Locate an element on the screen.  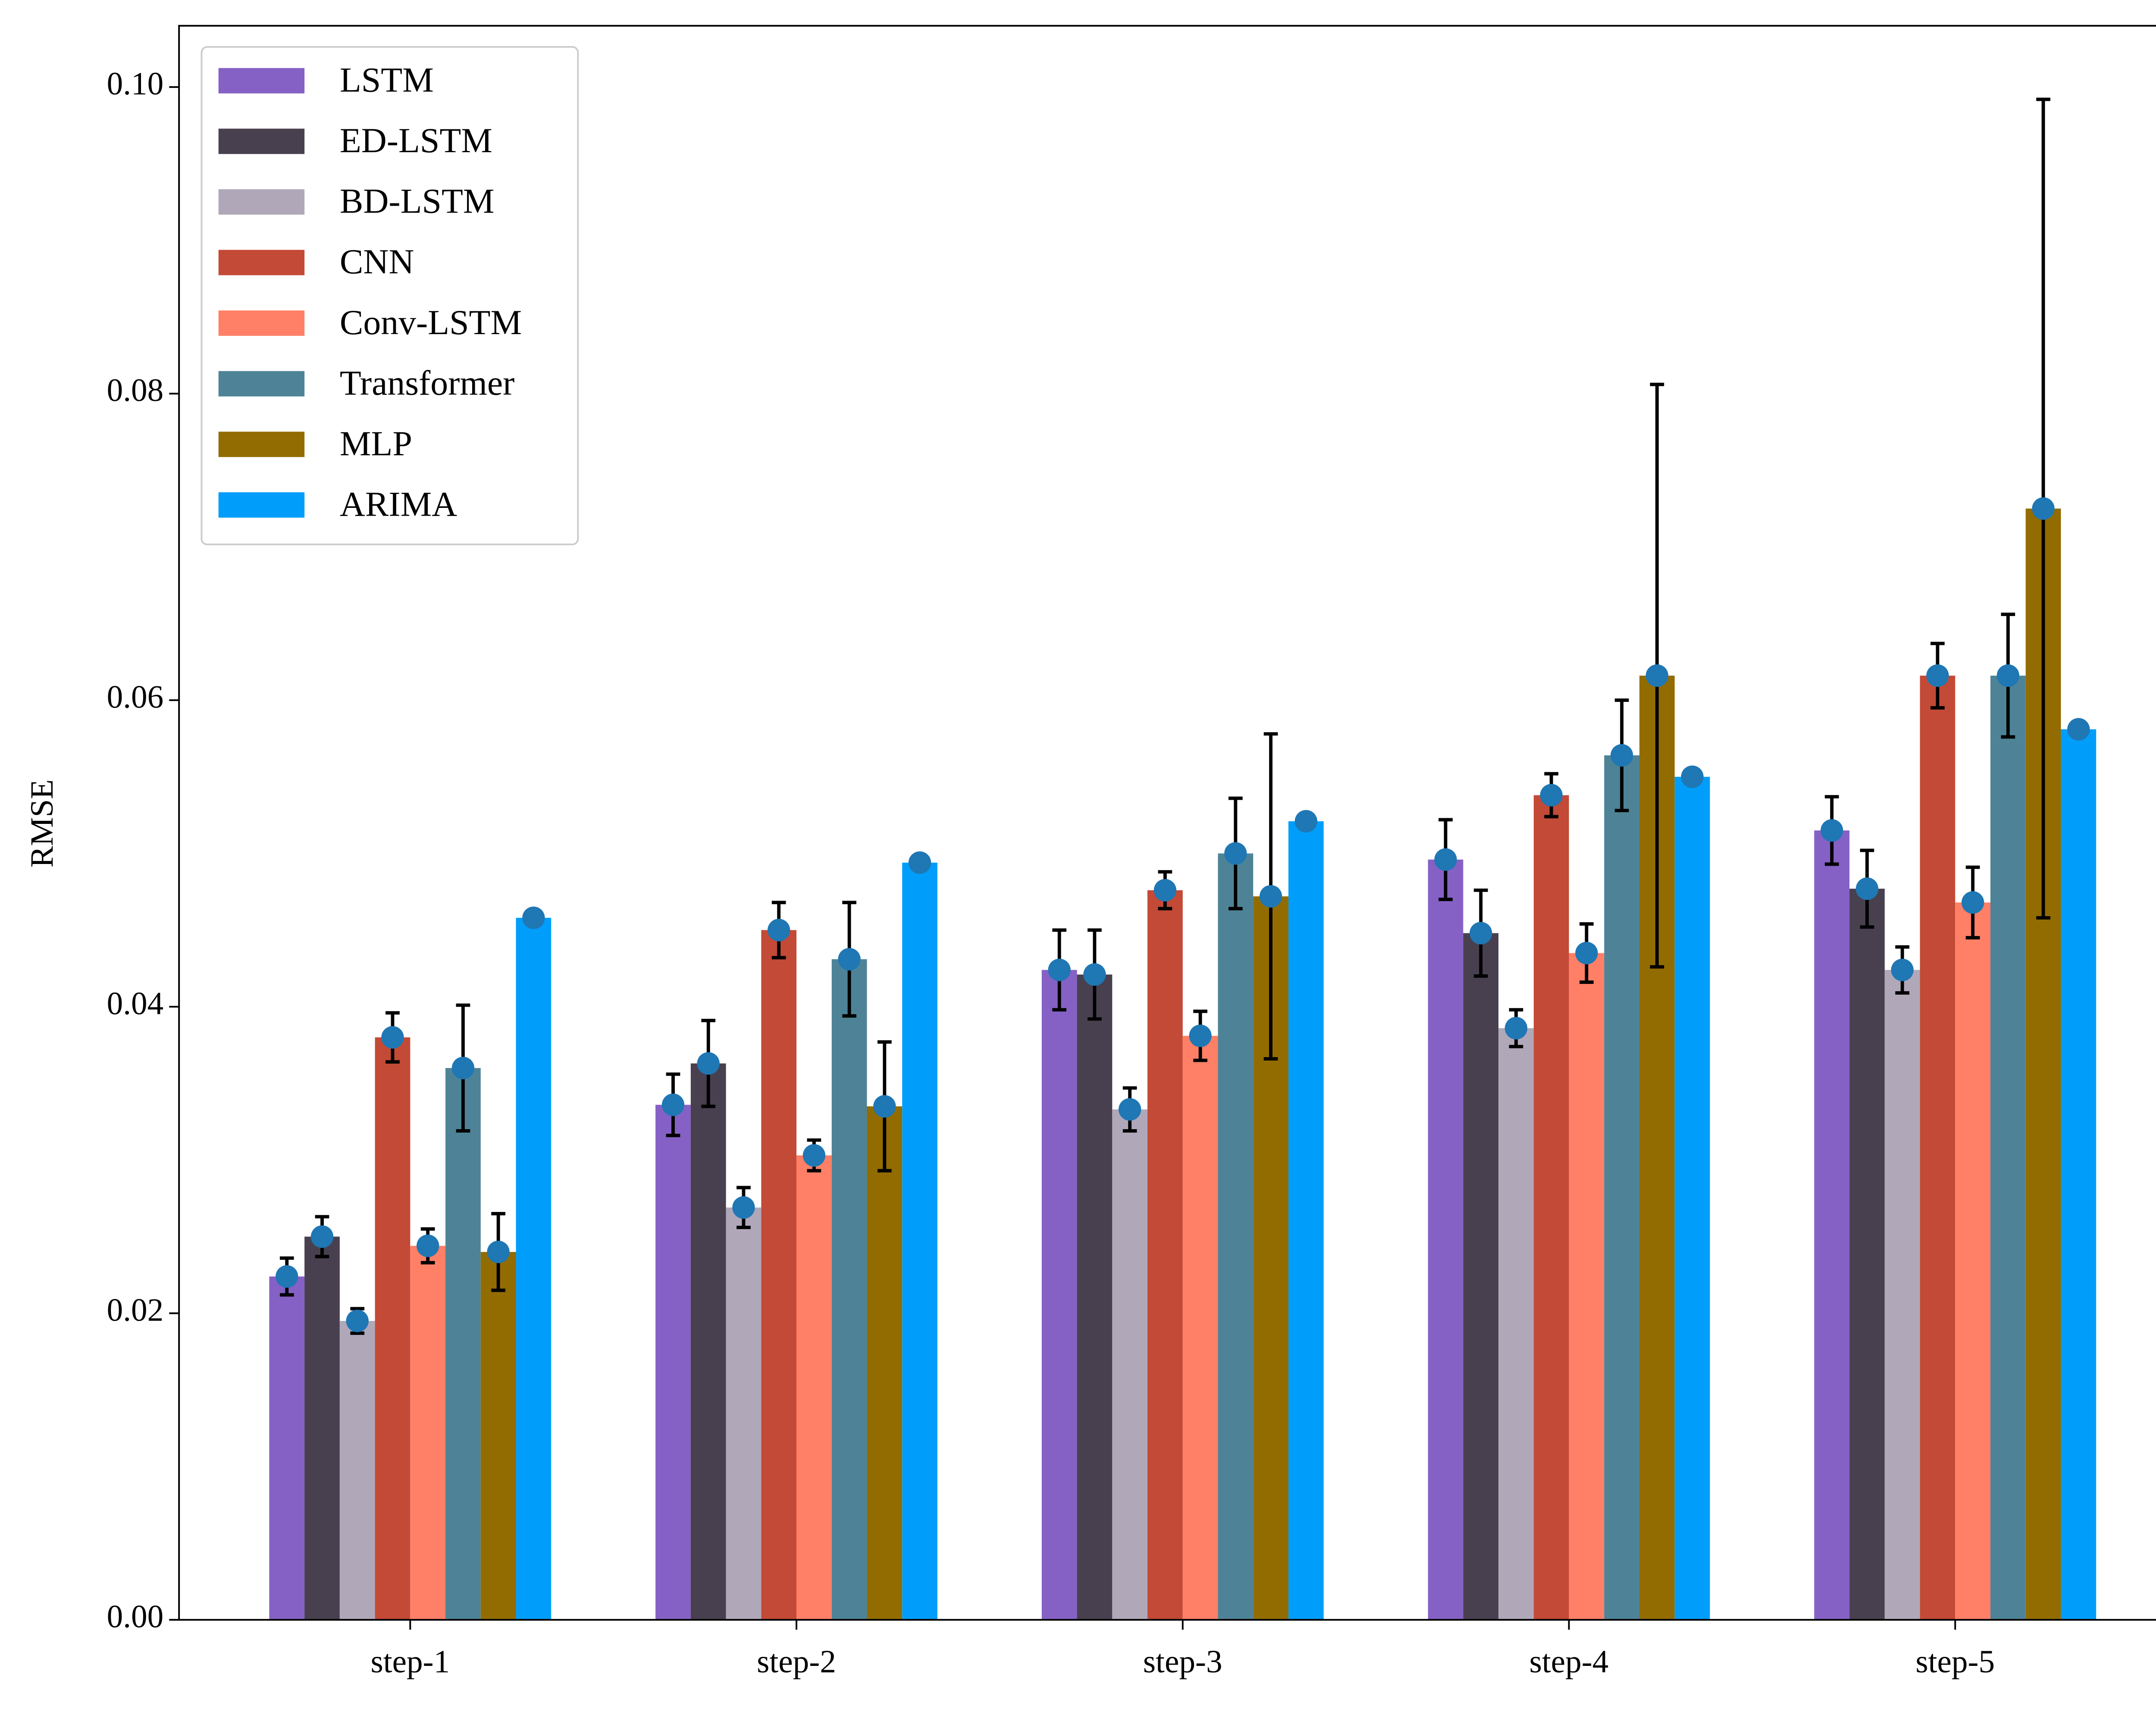
legend-box is located at coordinates (390, 295).